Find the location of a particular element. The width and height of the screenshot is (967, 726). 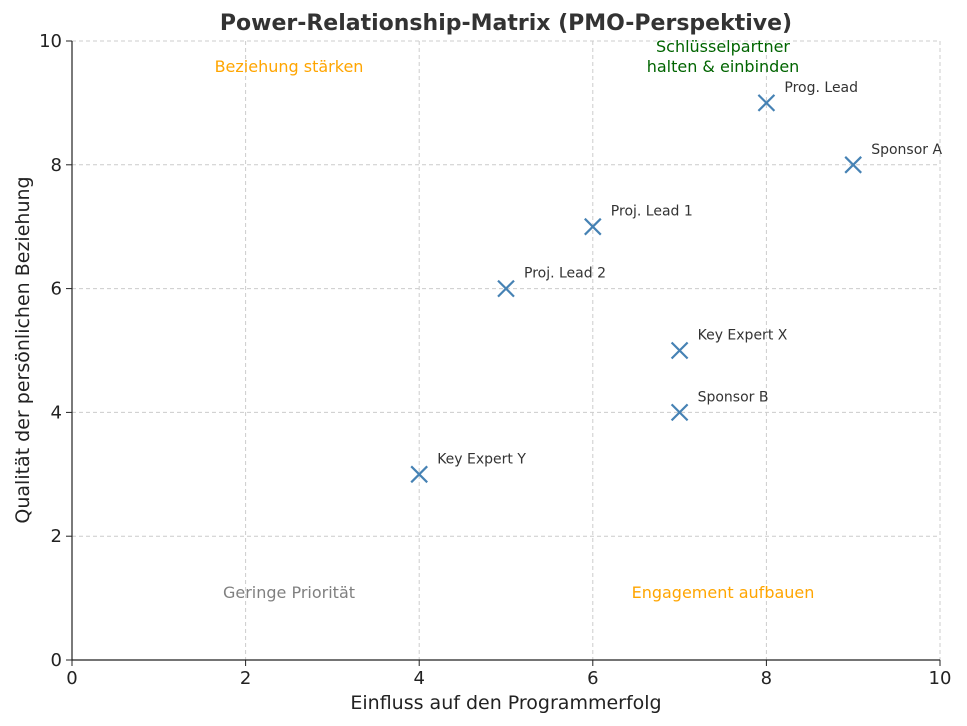

y-tick-label: 10 is located at coordinates (50, 41).